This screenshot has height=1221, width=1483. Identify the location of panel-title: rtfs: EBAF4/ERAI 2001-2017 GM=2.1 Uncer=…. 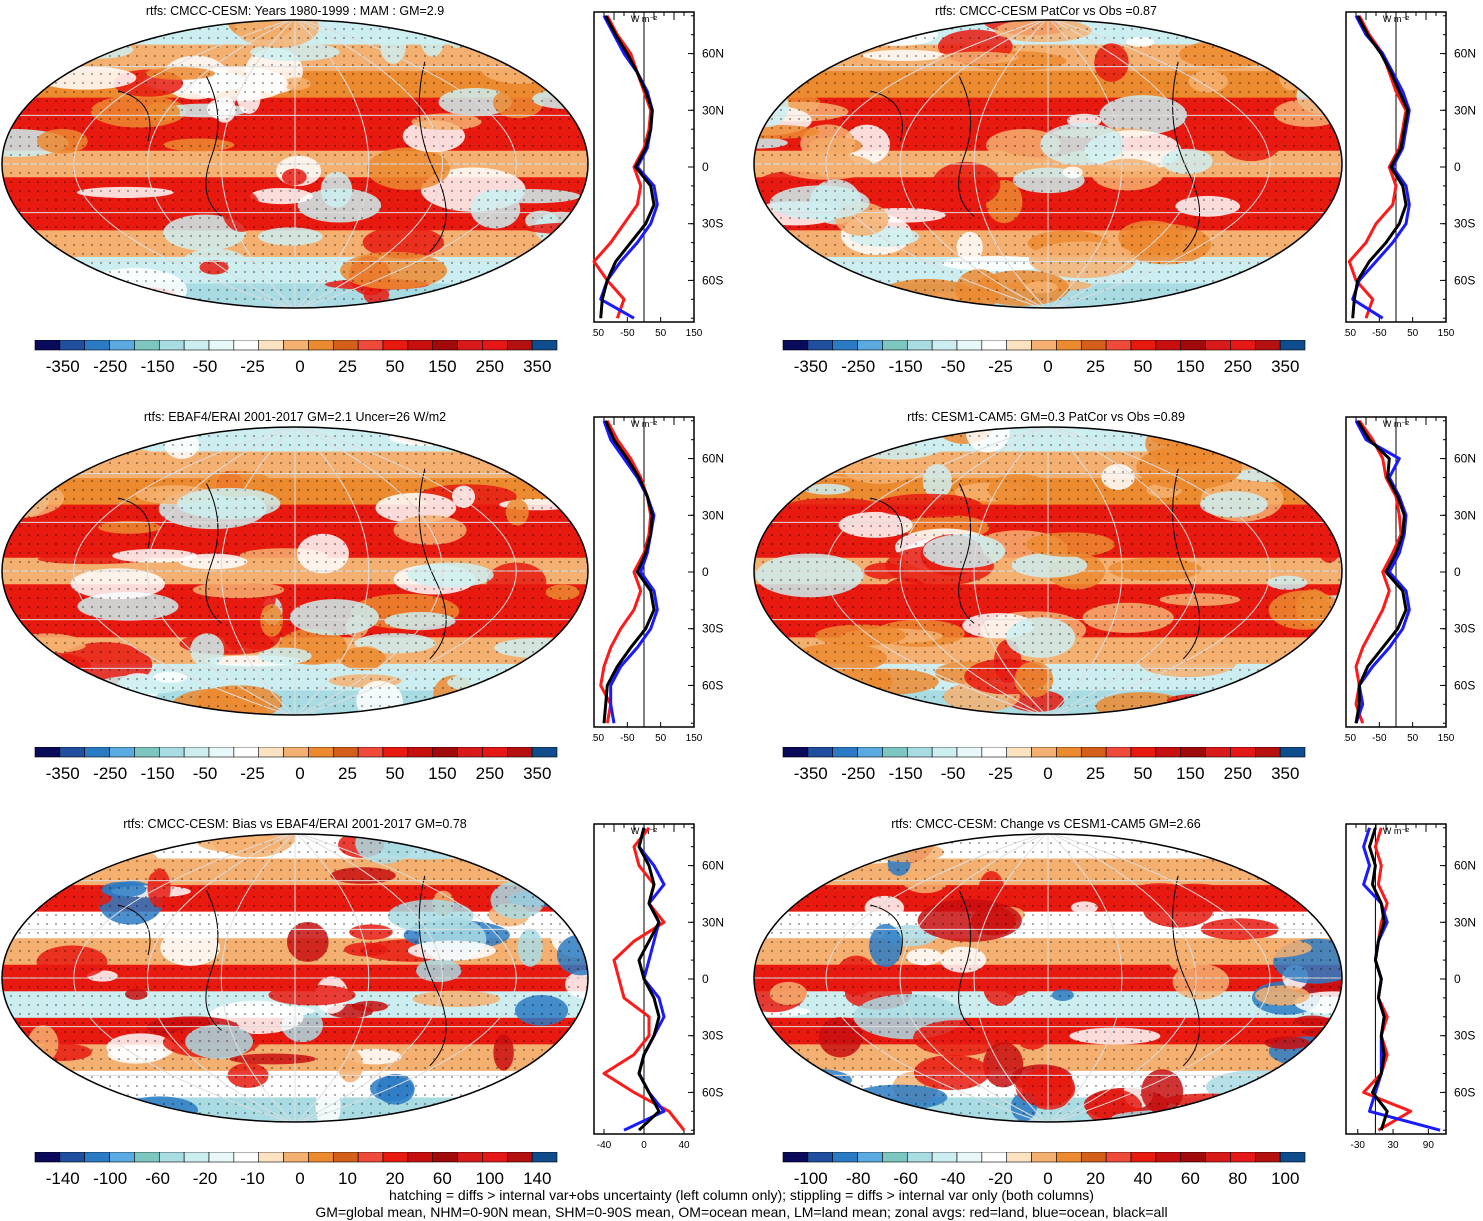
(295, 417).